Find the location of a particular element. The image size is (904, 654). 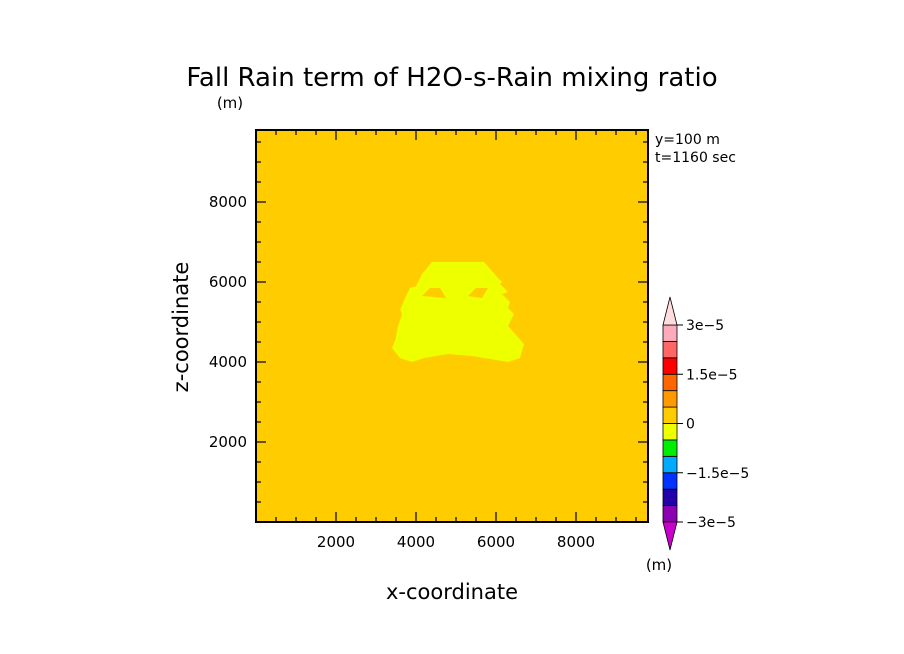

x-tick-label: 4000 is located at coordinates (416, 542).